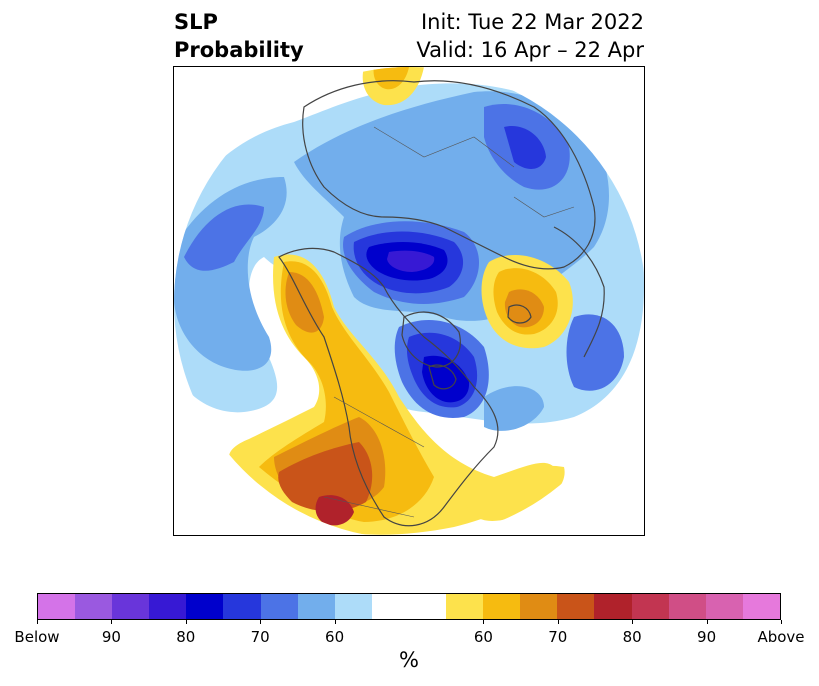 The image size is (819, 686). I want to click on above-75-westna-north, so click(302, 304).